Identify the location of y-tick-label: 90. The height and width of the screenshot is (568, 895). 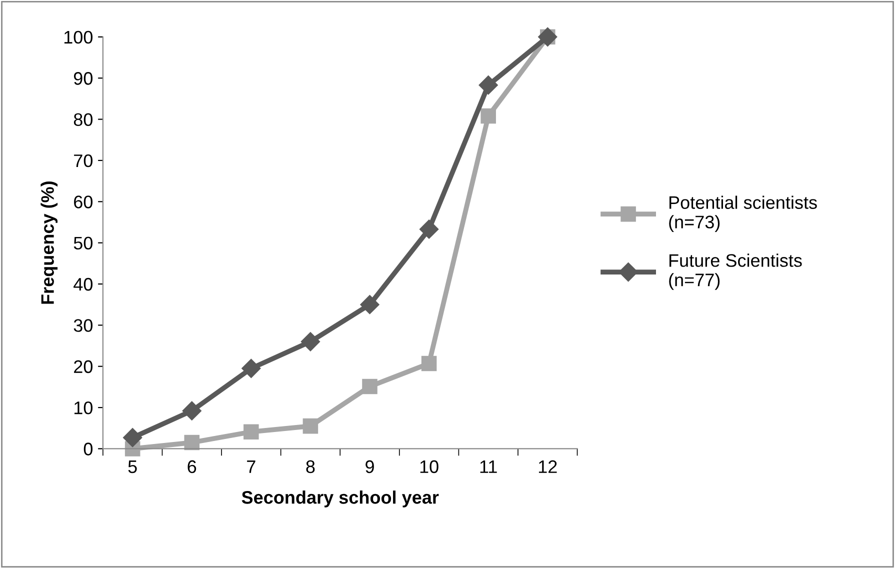
(83, 78).